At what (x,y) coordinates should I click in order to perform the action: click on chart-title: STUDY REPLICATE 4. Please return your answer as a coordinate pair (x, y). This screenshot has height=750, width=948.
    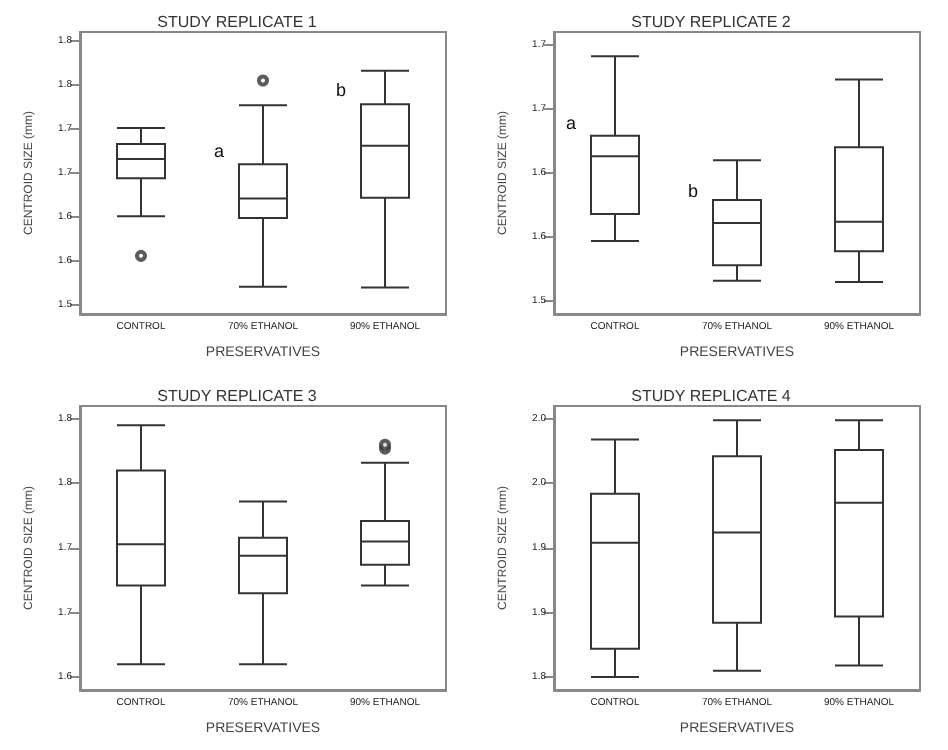
    Looking at the image, I should click on (711, 396).